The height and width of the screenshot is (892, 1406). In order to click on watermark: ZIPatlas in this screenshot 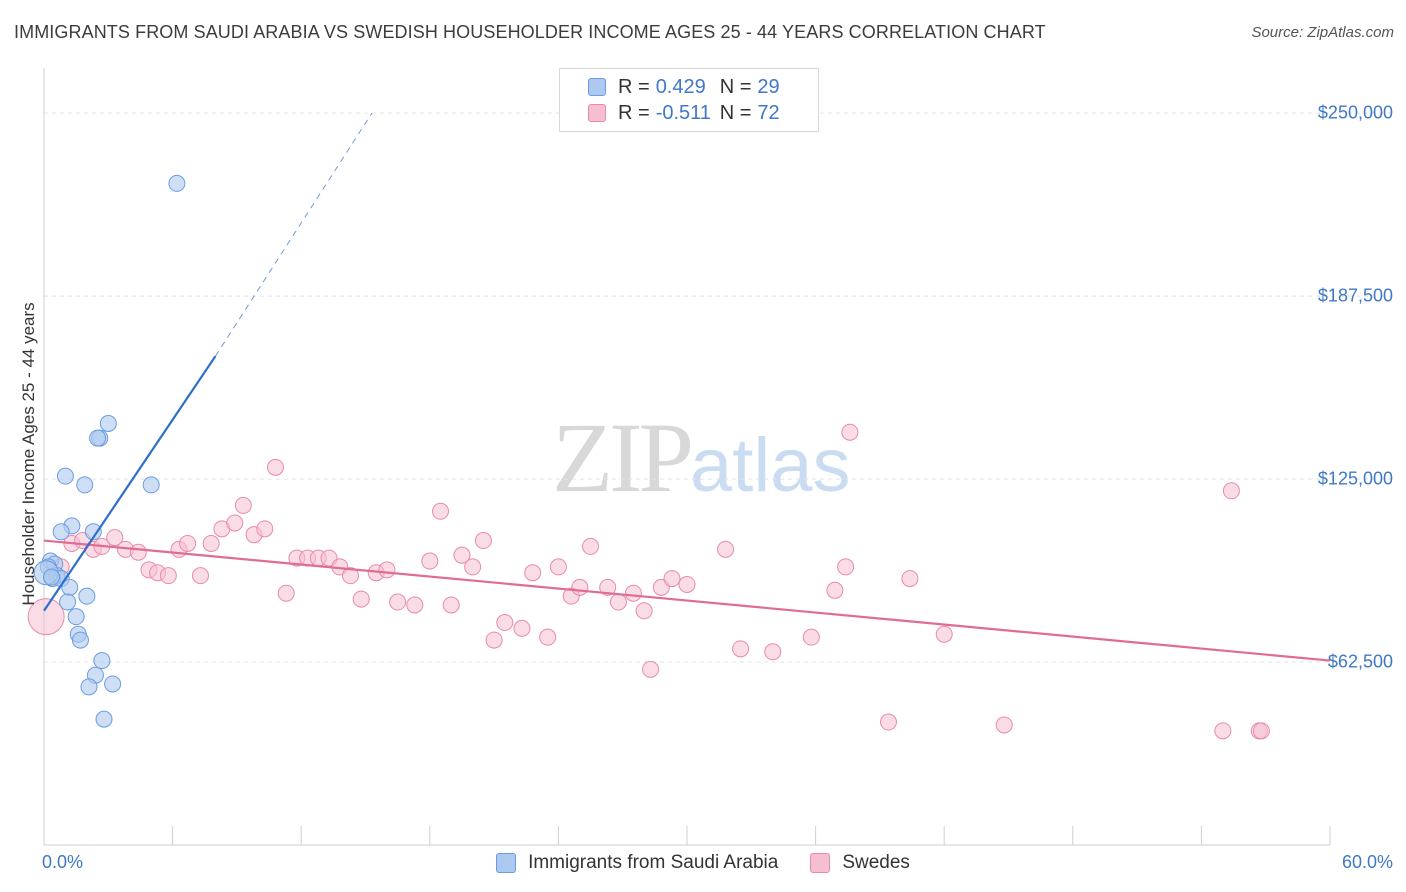, I will do `click(701, 457)`.